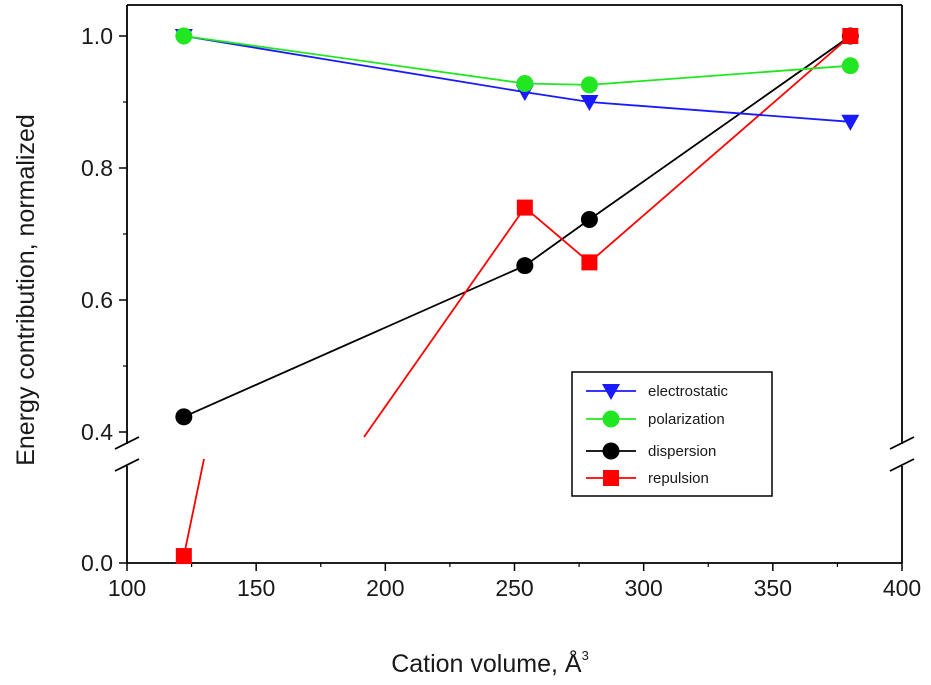  I want to click on legend-marker-dispersion, so click(611, 451).